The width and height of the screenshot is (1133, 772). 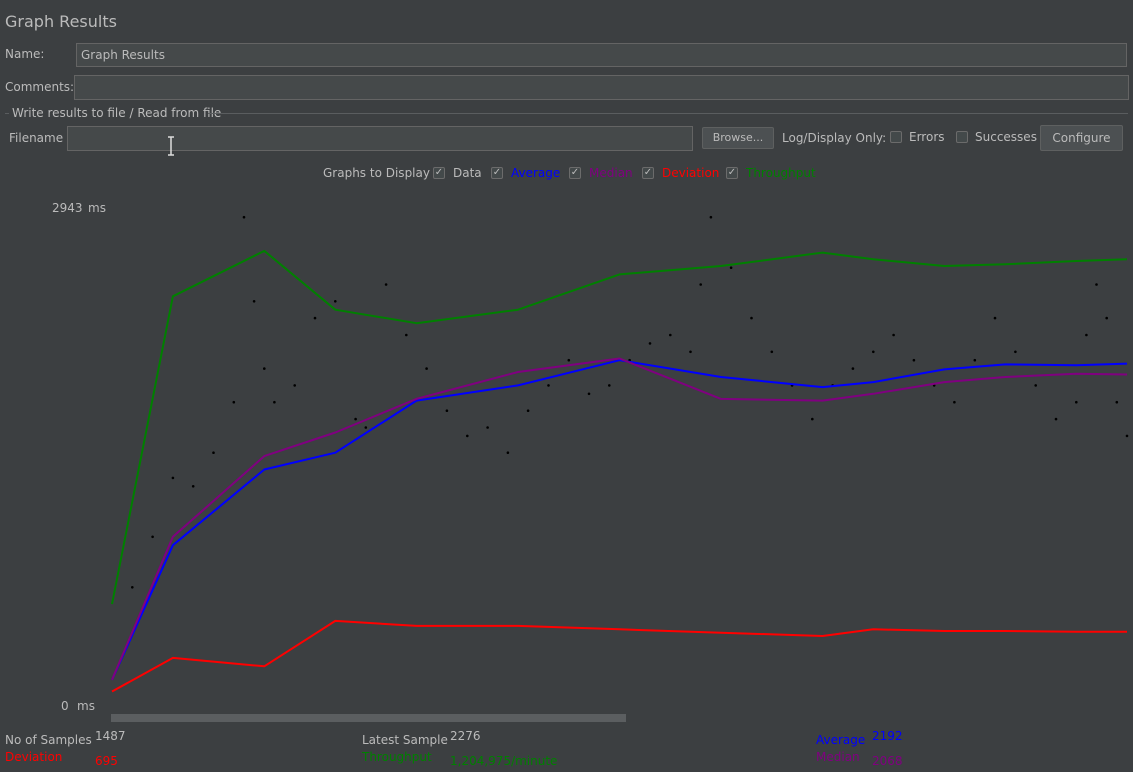 What do you see at coordinates (841, 740) in the screenshot?
I see `average-stat-label: Average` at bounding box center [841, 740].